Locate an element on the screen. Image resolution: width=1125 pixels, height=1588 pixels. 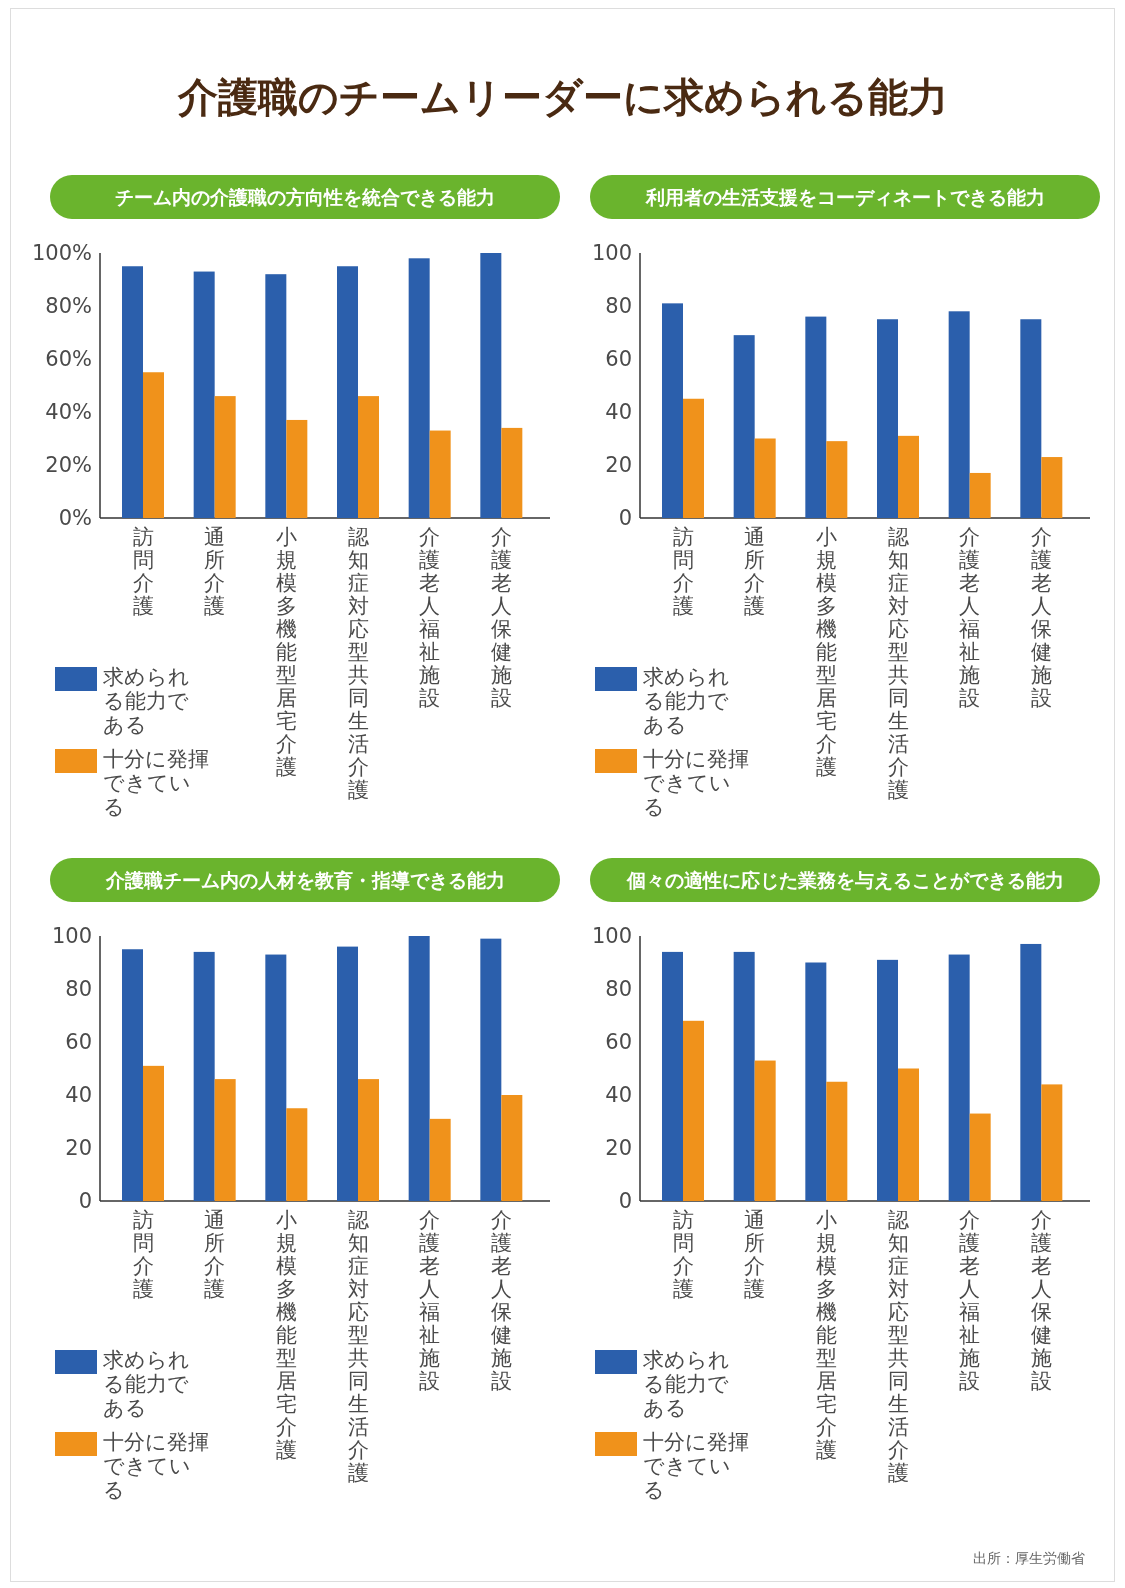
y-tick-label: 100% is located at coordinates (61, 253).